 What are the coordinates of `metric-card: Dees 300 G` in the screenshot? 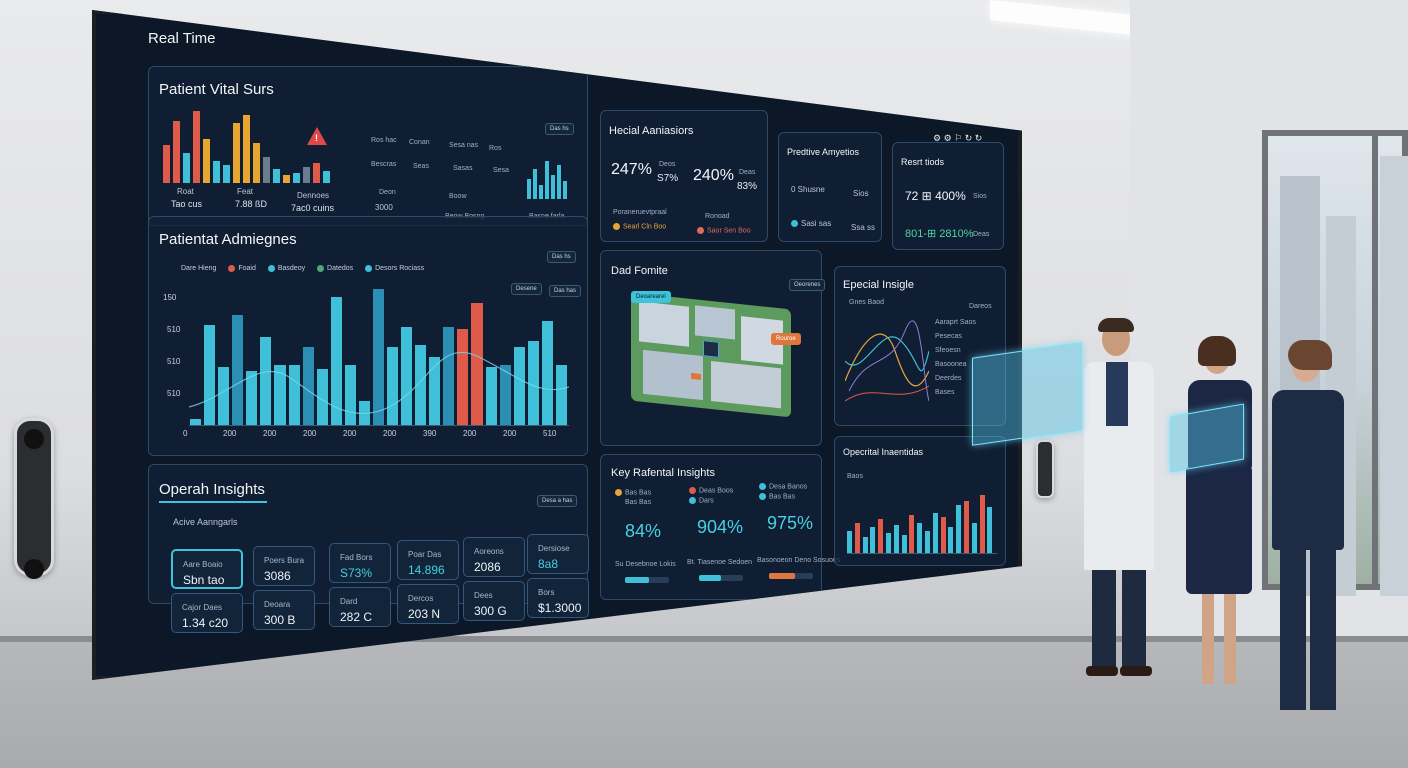 It's located at (494, 601).